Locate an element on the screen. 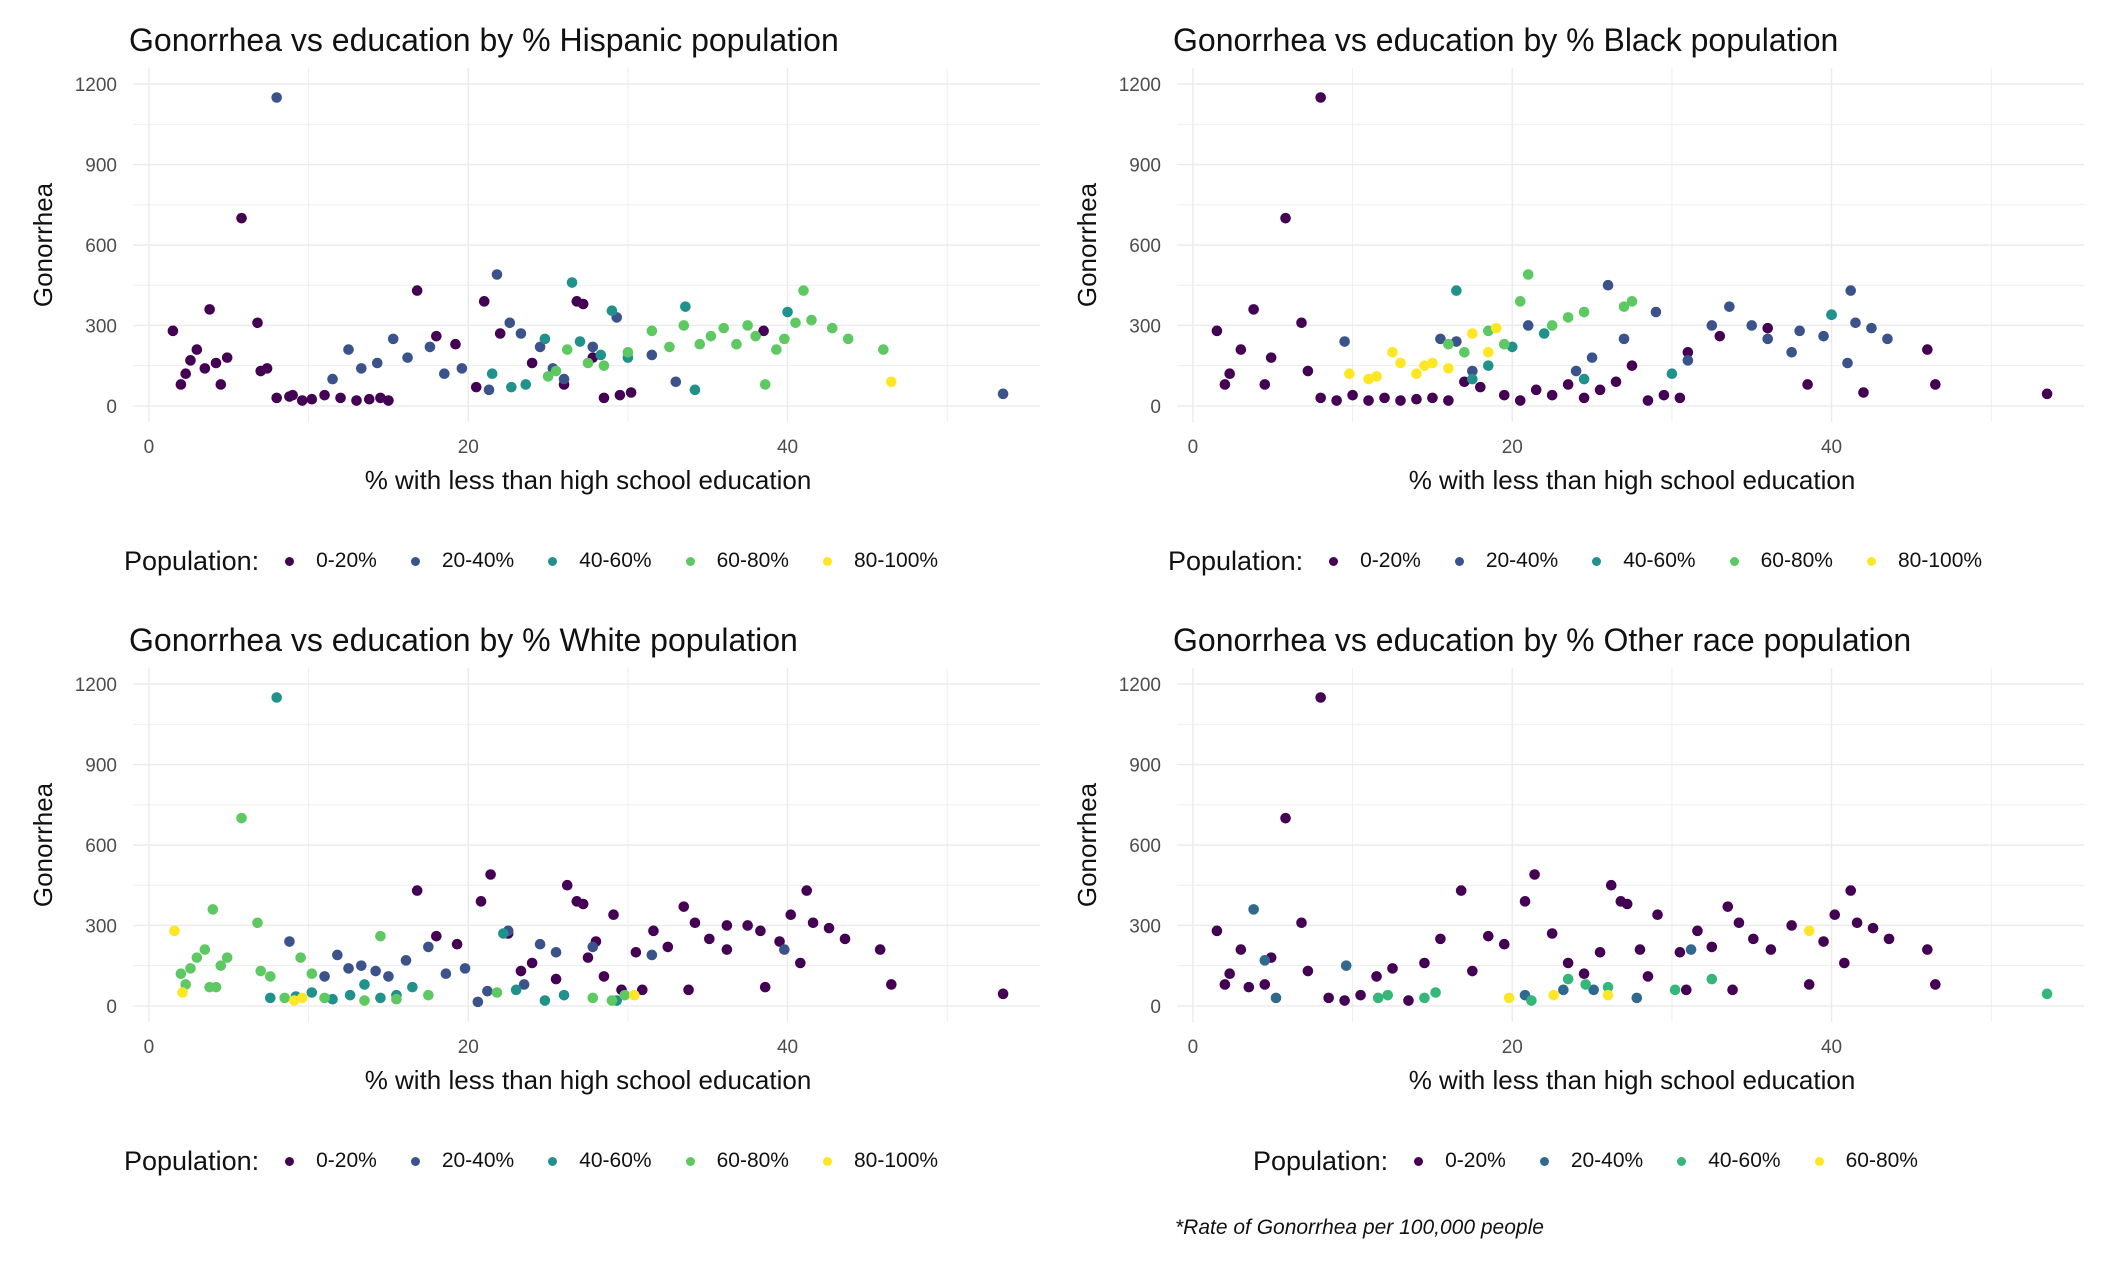  legend-label: 60-80% is located at coordinates (1881, 1160).